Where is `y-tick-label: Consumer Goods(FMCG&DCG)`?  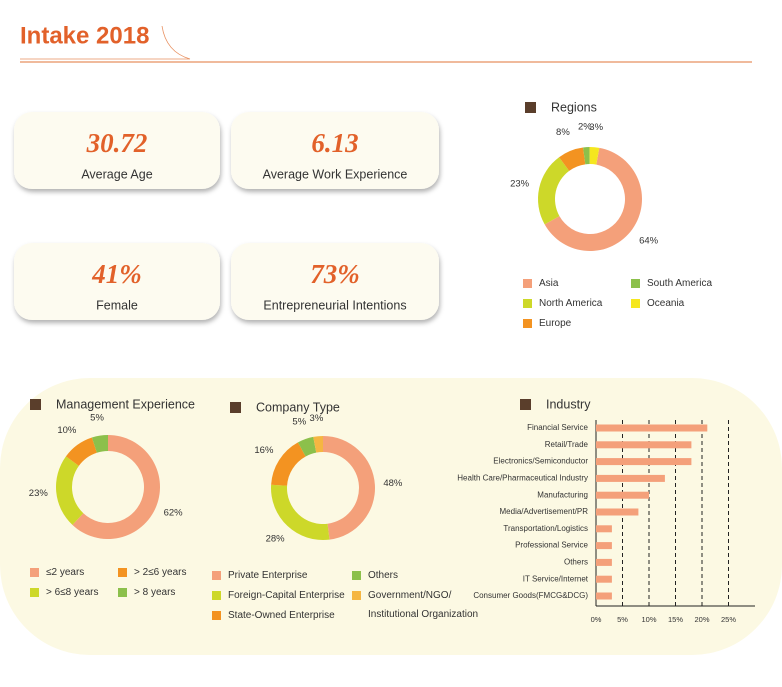 y-tick-label: Consumer Goods(FMCG&DCG) is located at coordinates (530, 595).